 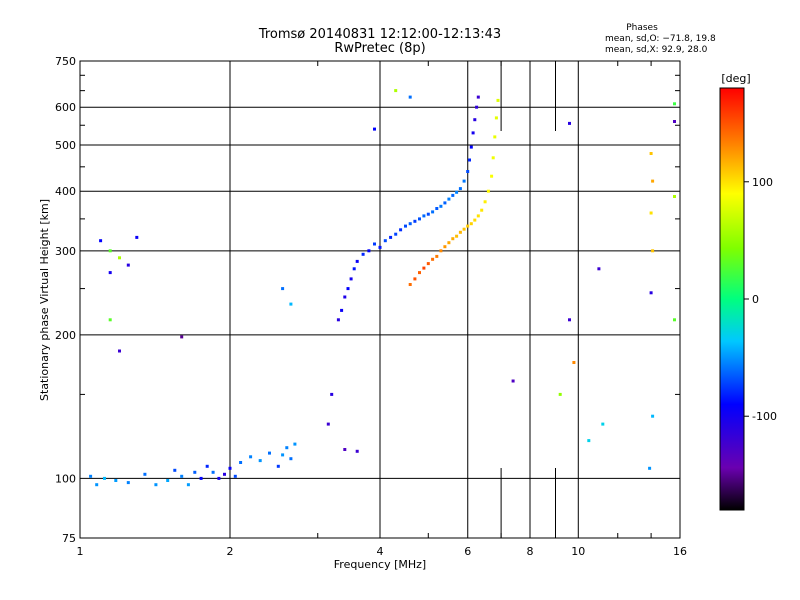 What do you see at coordinates (65, 478) in the screenshot?
I see `y-tick-label: 100` at bounding box center [65, 478].